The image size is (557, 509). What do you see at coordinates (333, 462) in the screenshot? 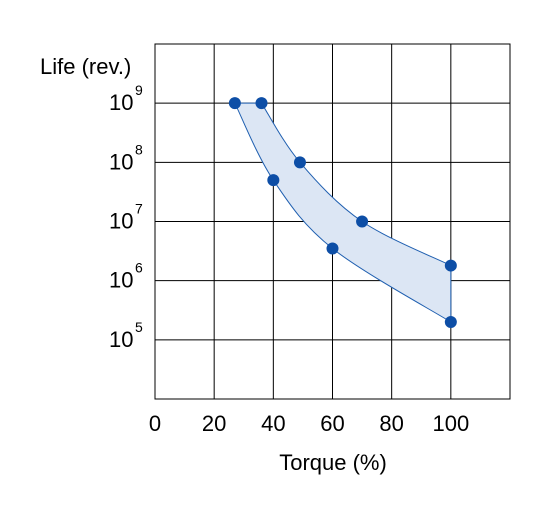
I see `x-axis-title: Torque (%)` at bounding box center [333, 462].